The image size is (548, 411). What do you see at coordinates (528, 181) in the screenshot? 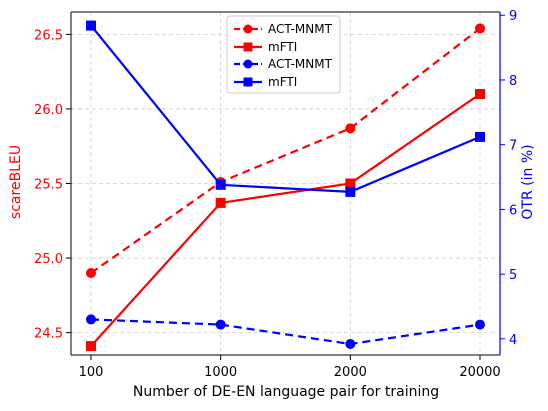
I see `y-axis-right-label: OTR (in %)` at bounding box center [528, 181].